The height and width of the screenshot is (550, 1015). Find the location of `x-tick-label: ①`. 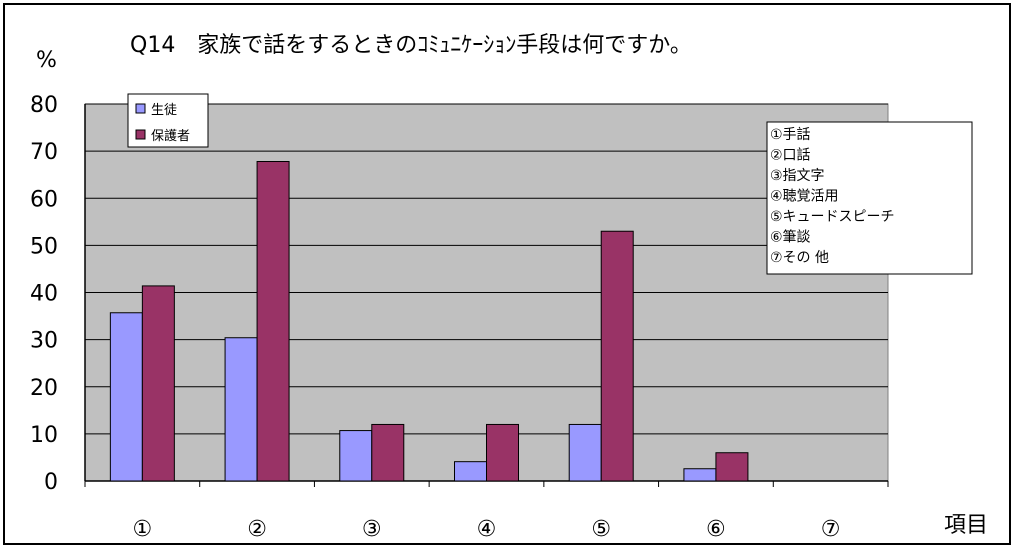

x-tick-label: ① is located at coordinates (142, 529).